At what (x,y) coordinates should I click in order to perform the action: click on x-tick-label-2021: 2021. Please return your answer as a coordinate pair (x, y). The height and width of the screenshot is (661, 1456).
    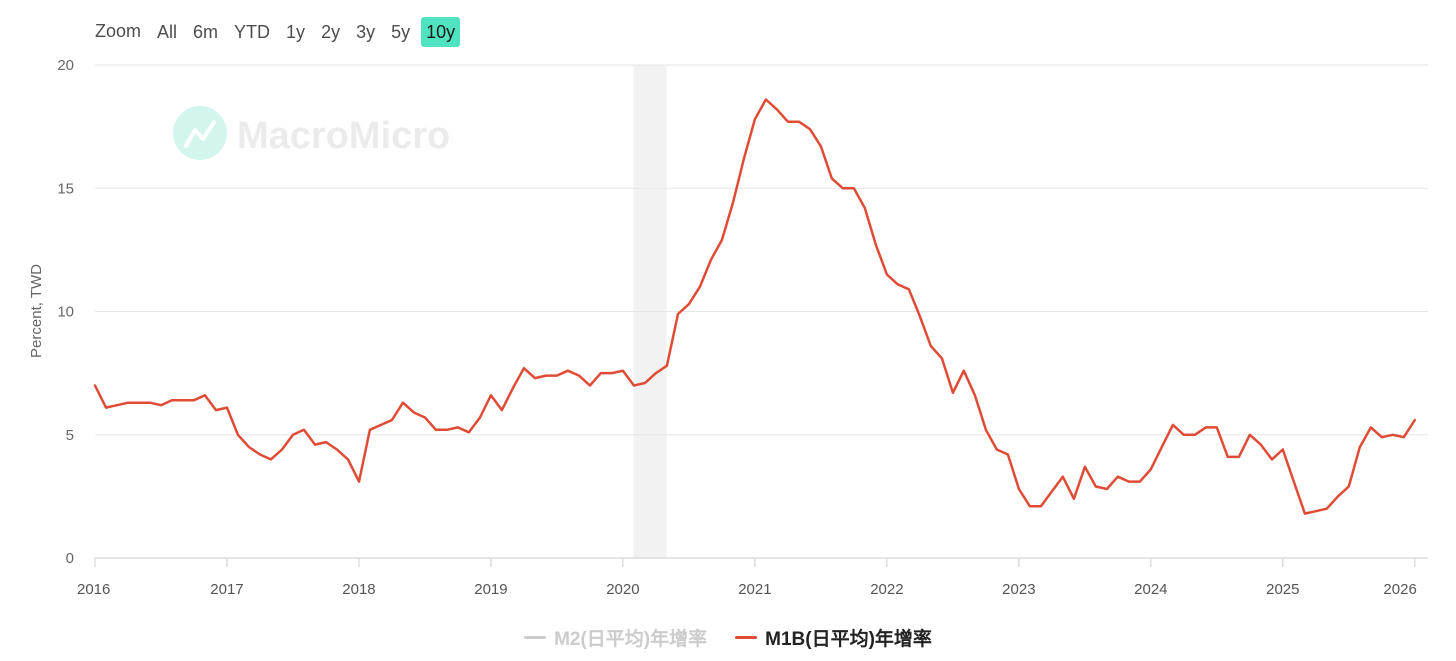
    Looking at the image, I should click on (754, 589).